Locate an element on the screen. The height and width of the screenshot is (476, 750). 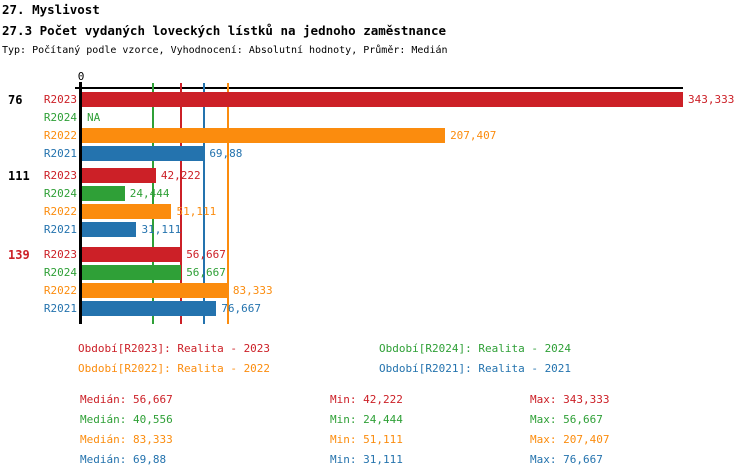
stat-max-R2022: Max: 207,407 is located at coordinates (570, 439).